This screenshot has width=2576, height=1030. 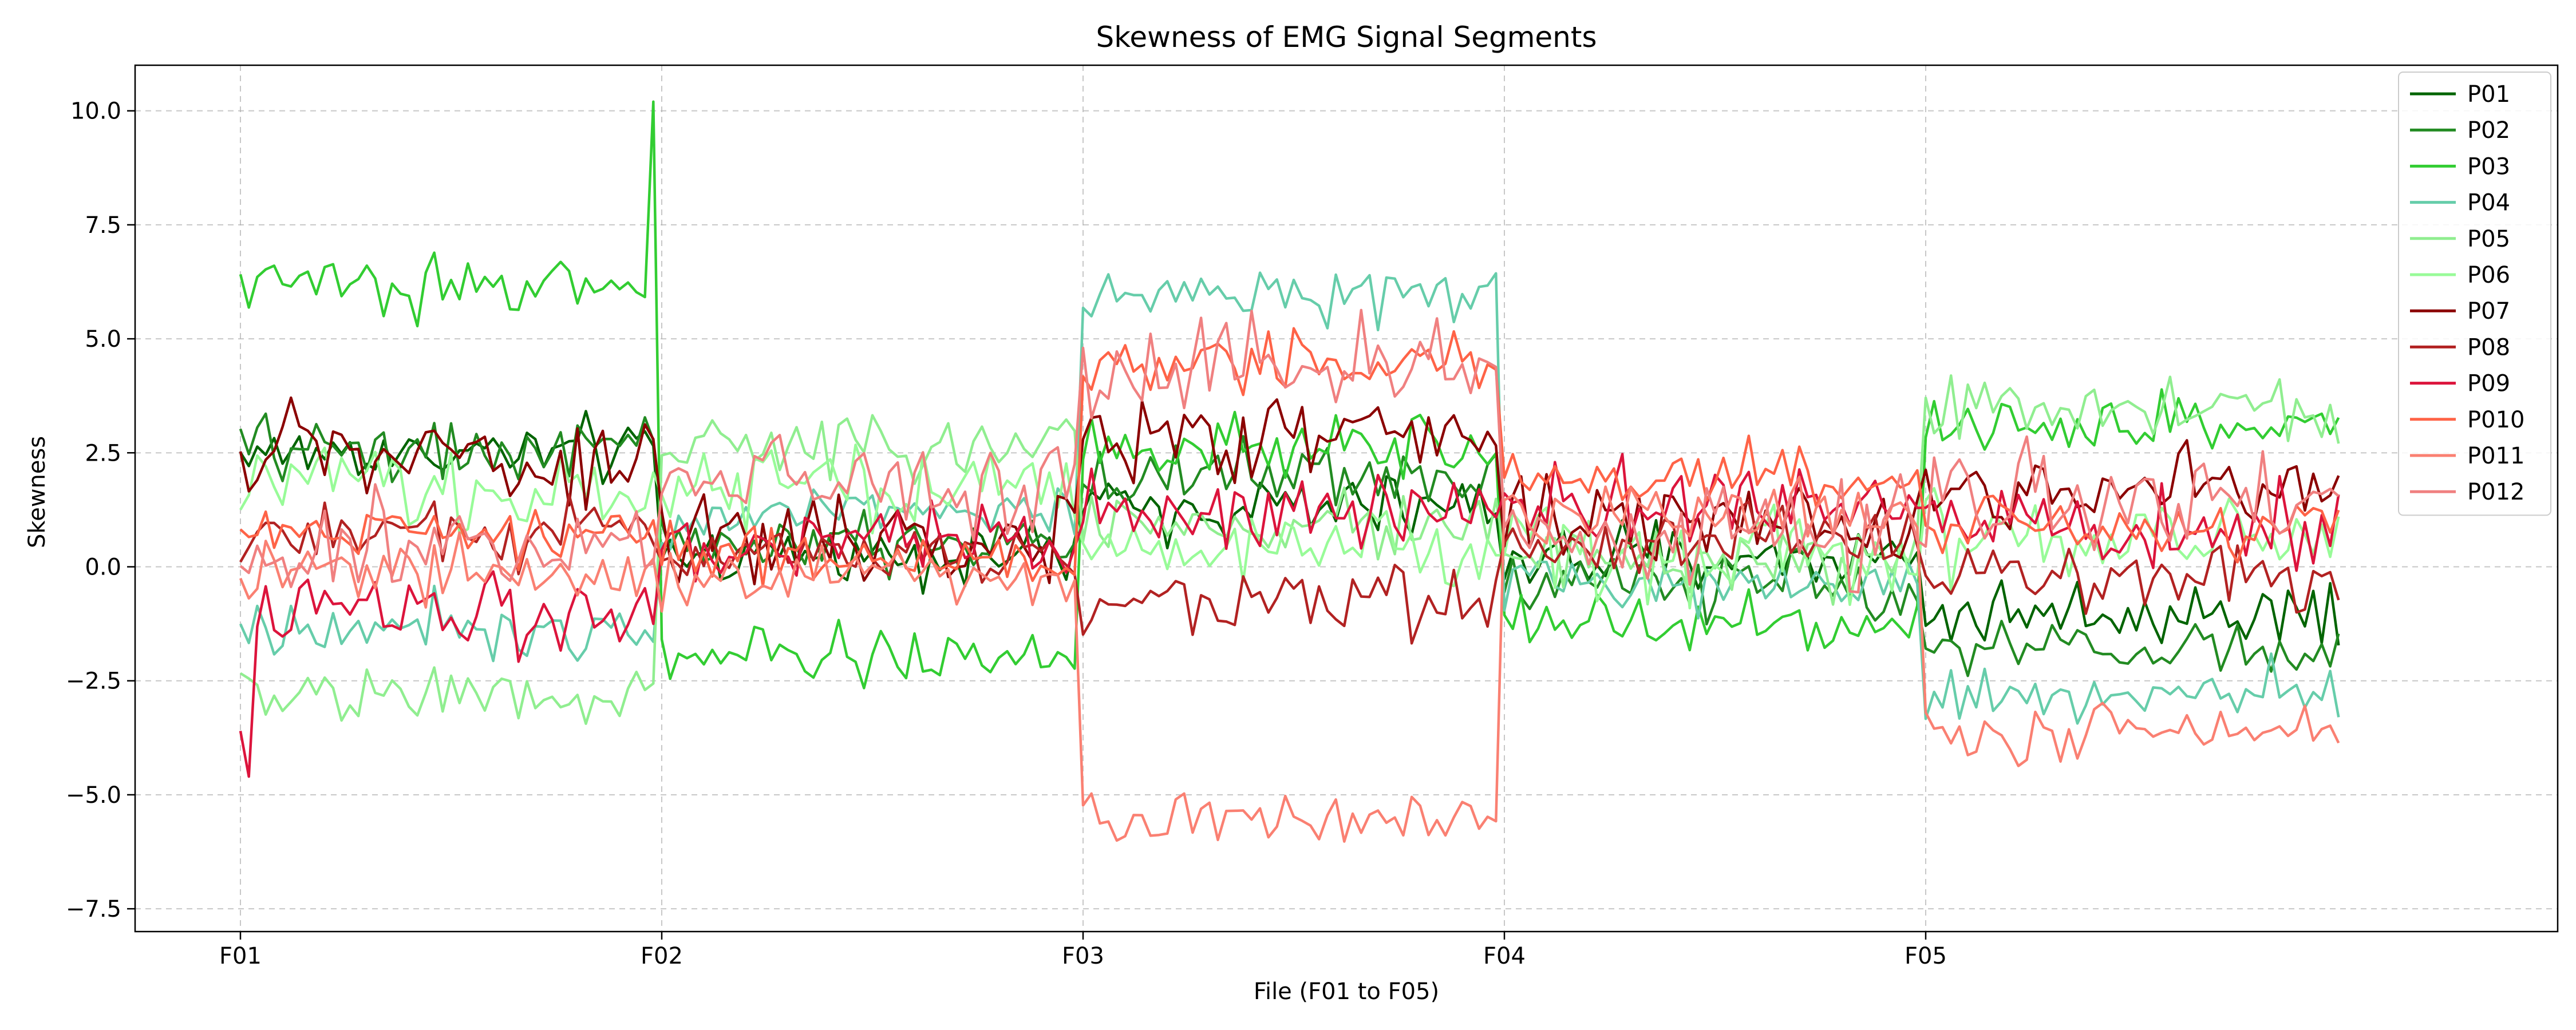 What do you see at coordinates (95, 111) in the screenshot?
I see `y-tick-label: 10.0` at bounding box center [95, 111].